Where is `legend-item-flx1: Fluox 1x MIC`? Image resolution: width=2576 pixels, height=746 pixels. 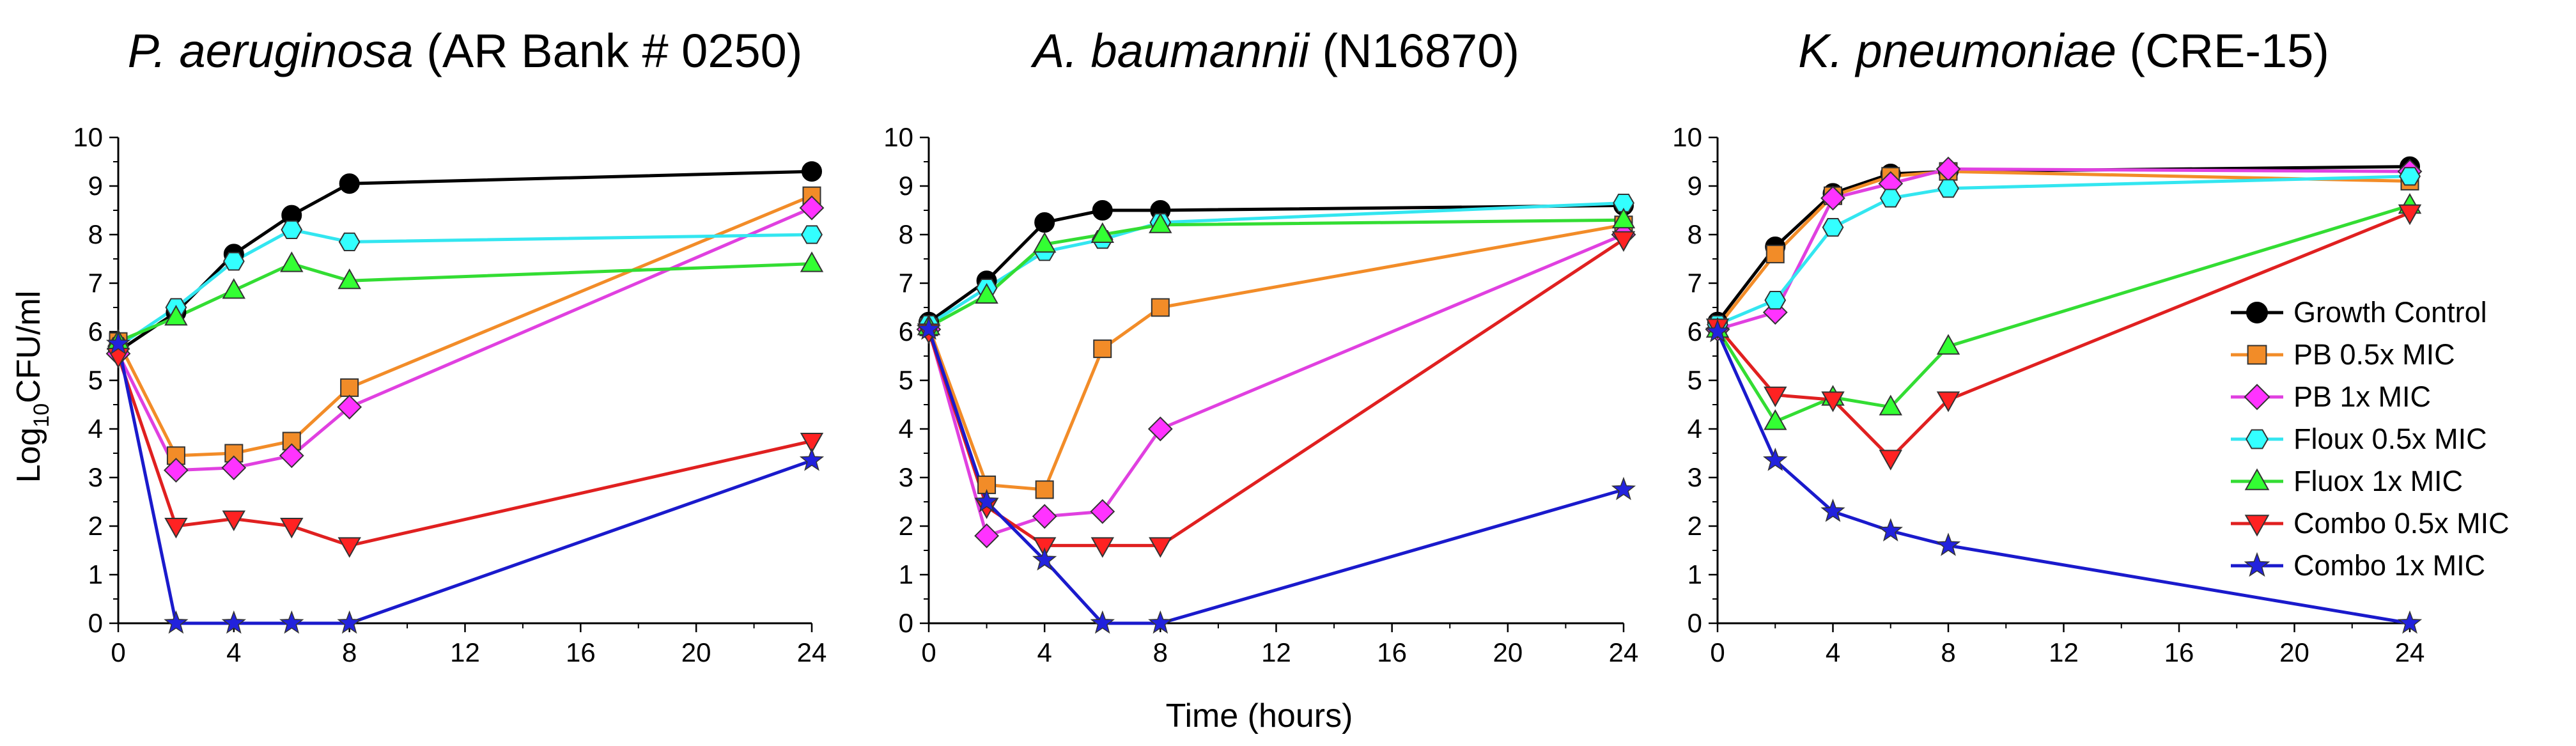 legend-item-flx1: Fluox 1x MIC is located at coordinates (2347, 481).